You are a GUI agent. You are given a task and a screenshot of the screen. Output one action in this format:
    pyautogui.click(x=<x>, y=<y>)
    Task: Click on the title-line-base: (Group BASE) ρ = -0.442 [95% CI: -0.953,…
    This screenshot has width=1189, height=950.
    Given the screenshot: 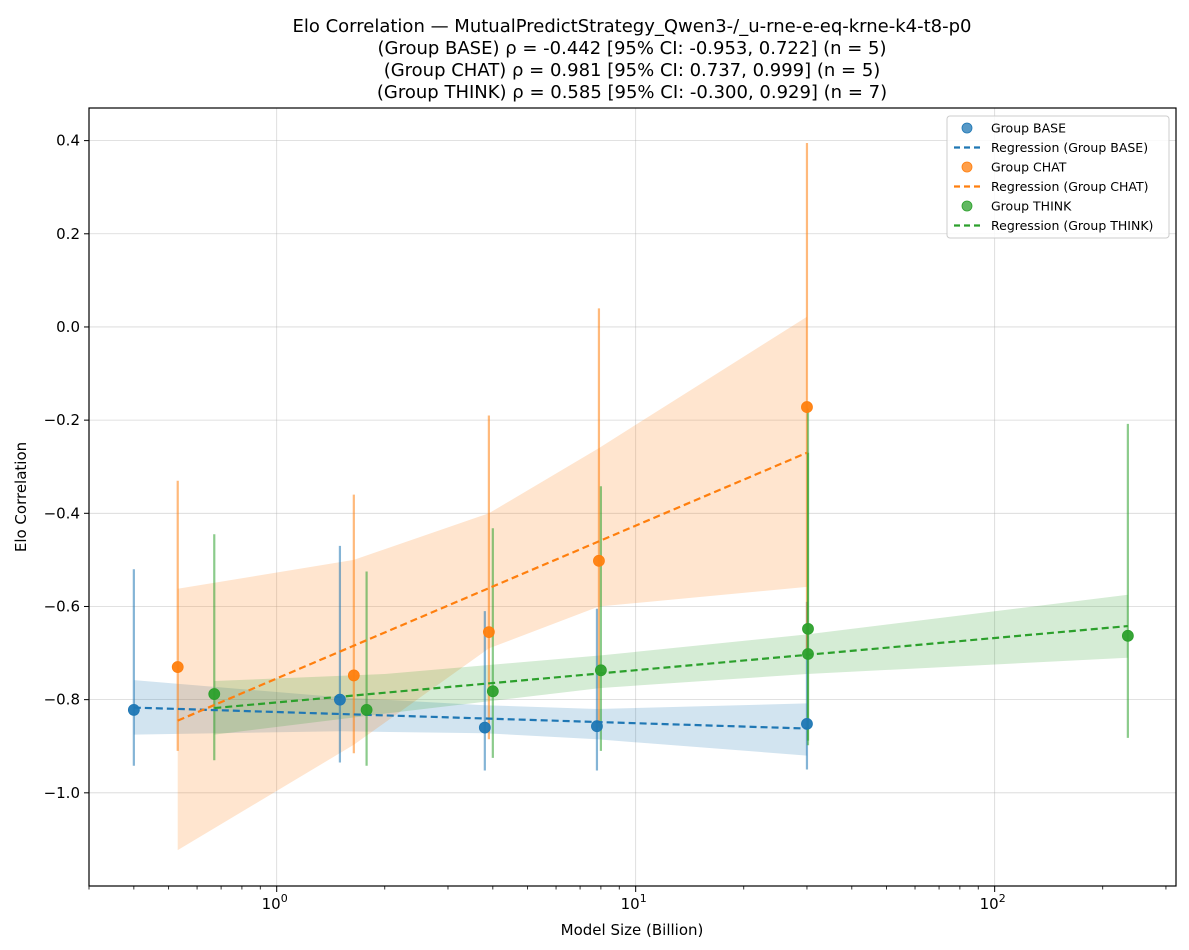 What is the action you would take?
    pyautogui.click(x=631, y=48)
    